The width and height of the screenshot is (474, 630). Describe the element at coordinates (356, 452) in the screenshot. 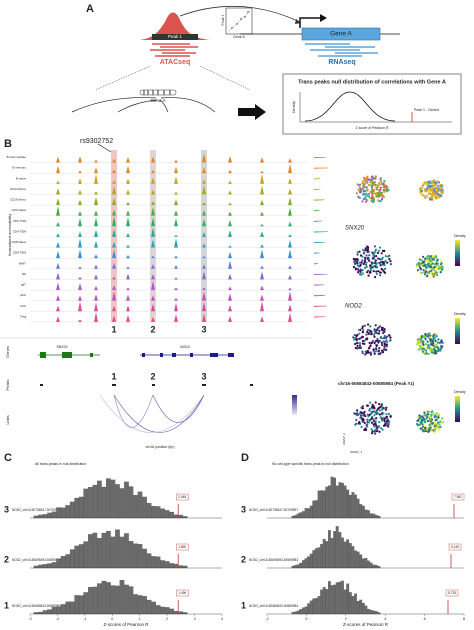

I see `umap-x: UMAP_1` at that location.